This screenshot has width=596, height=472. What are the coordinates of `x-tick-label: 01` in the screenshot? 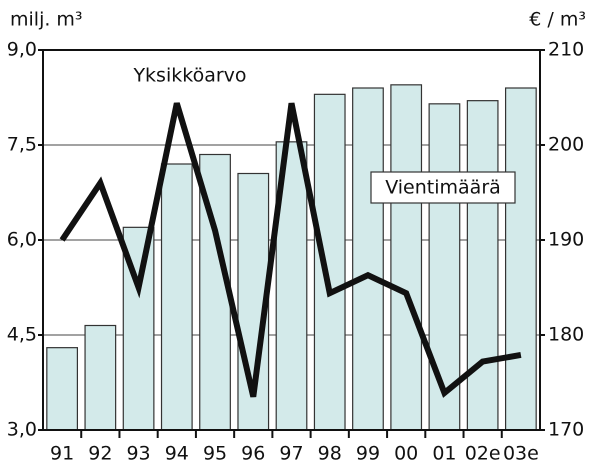 It's located at (444, 454).